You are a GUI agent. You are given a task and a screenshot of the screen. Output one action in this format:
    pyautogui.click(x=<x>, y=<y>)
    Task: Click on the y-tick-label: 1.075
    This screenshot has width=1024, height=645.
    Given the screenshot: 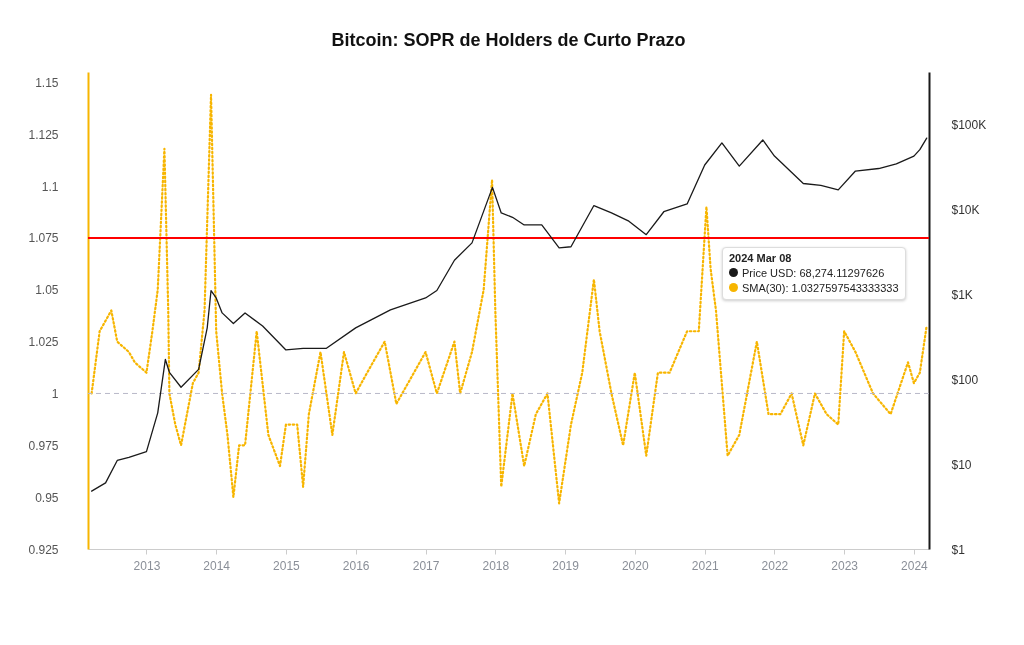 What is the action you would take?
    pyautogui.click(x=43, y=238)
    